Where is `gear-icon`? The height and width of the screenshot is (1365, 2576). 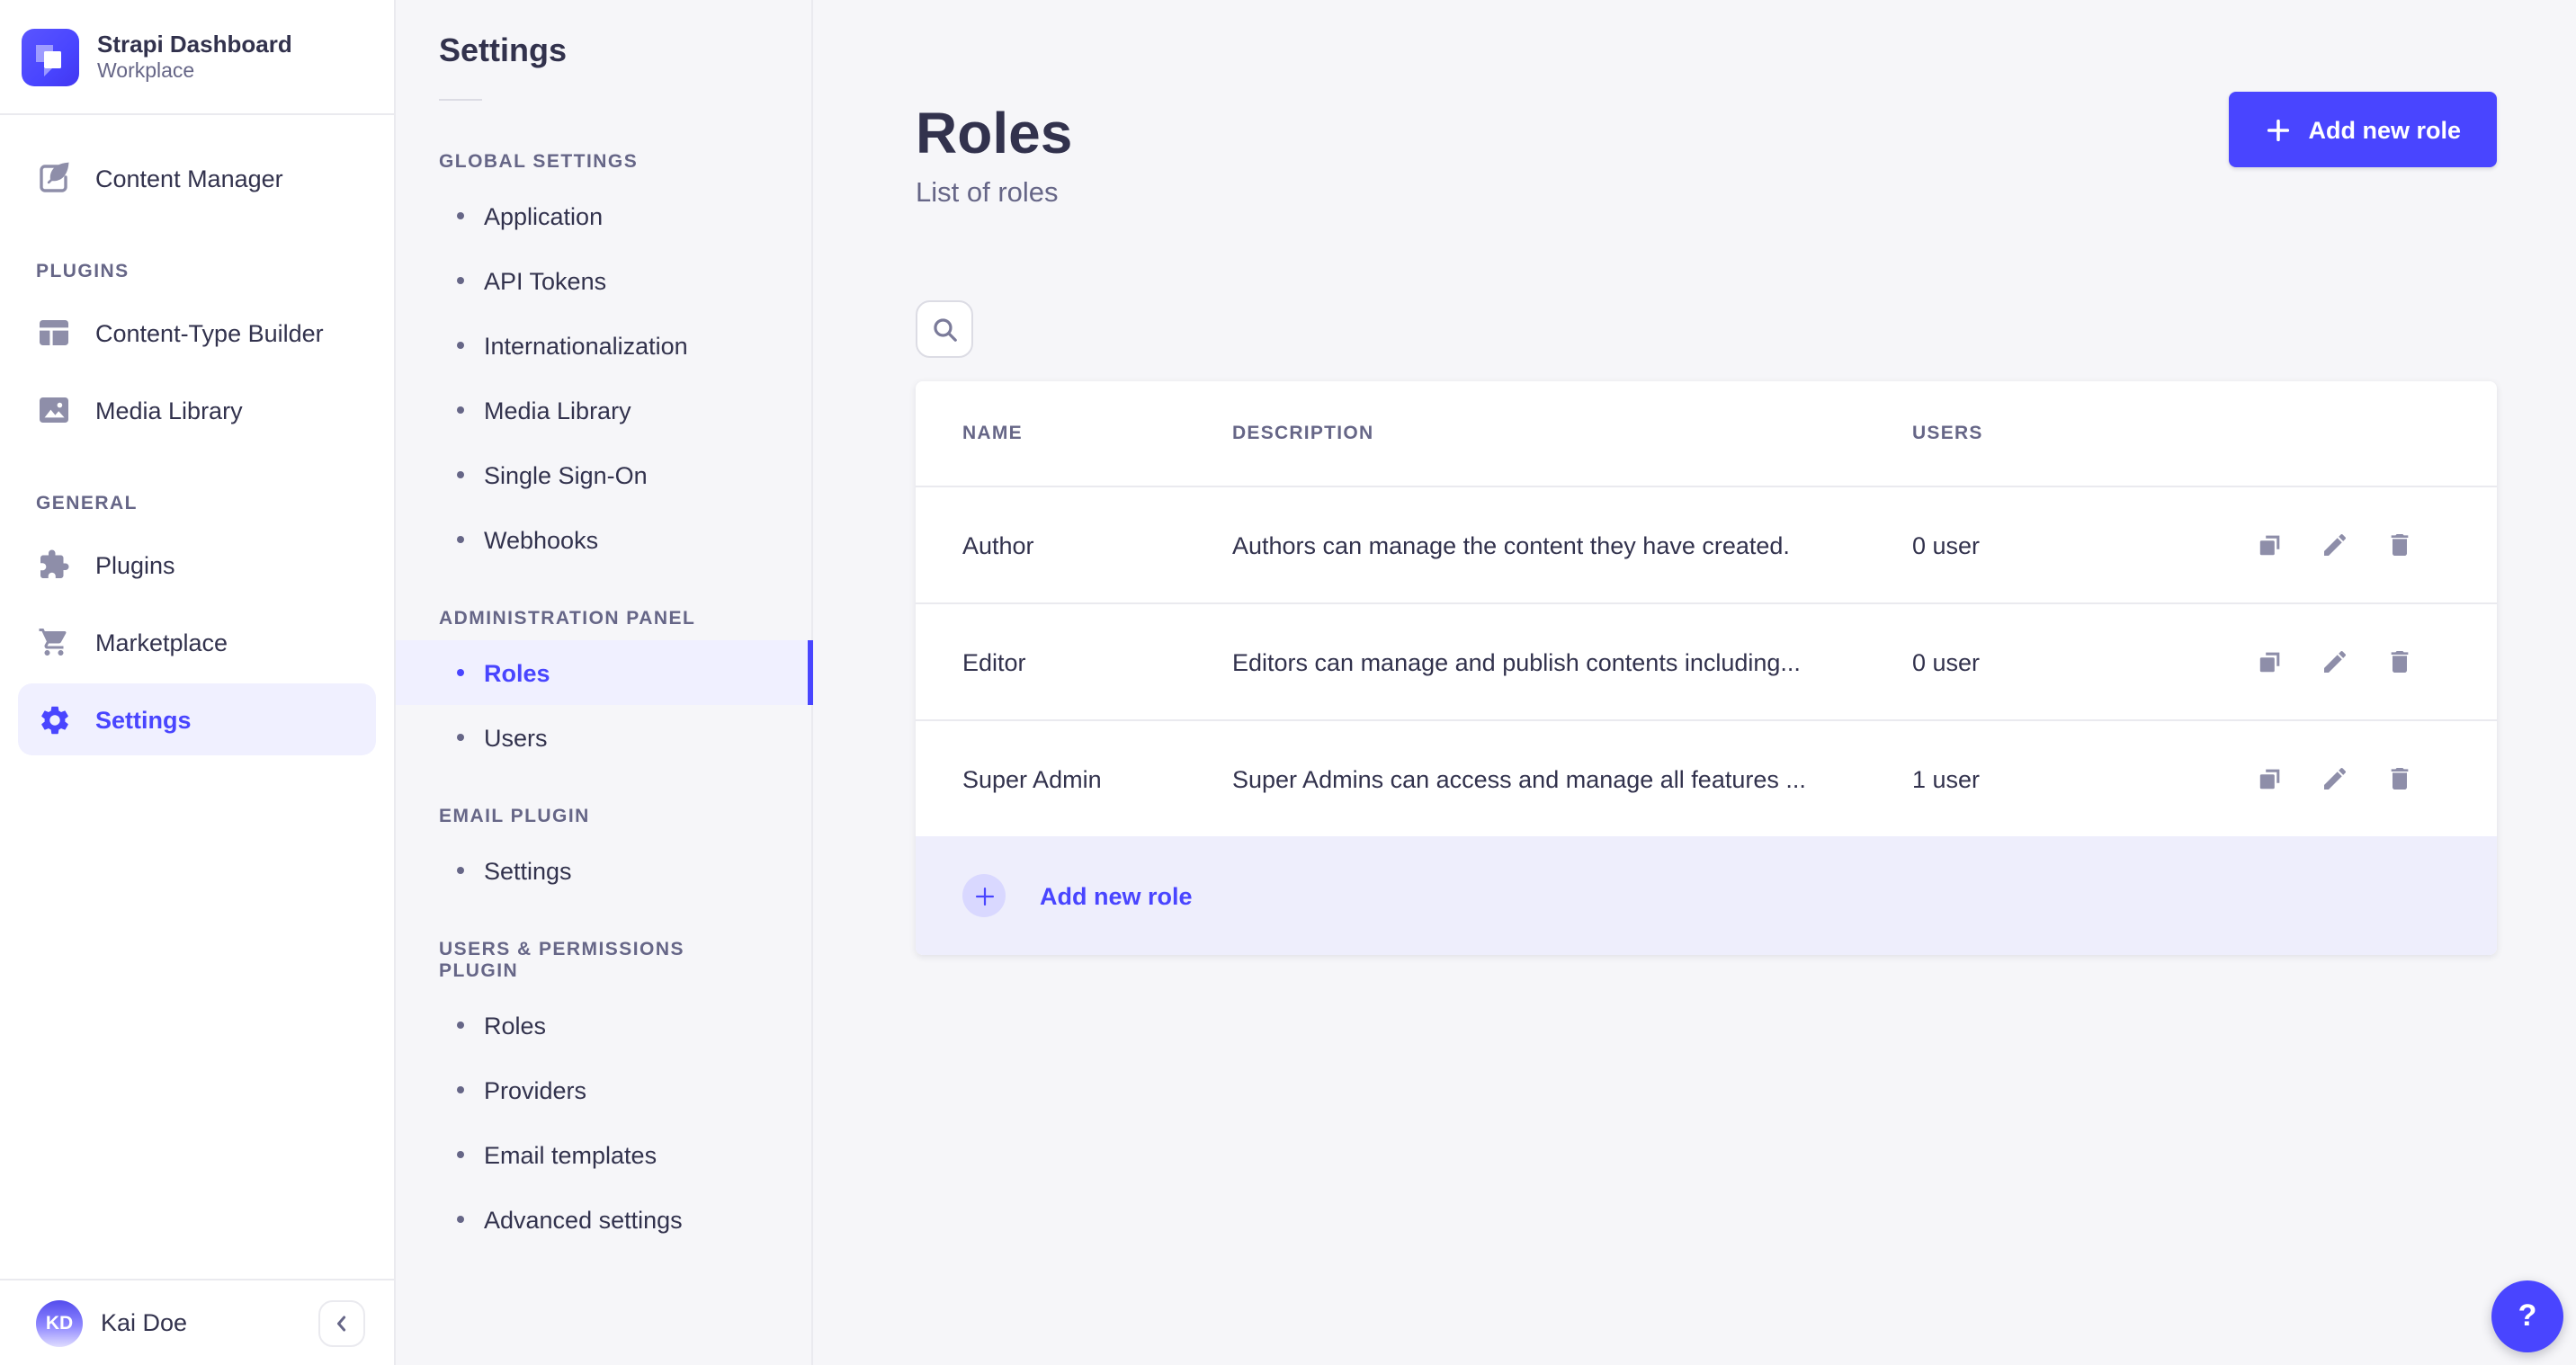 gear-icon is located at coordinates (54, 719).